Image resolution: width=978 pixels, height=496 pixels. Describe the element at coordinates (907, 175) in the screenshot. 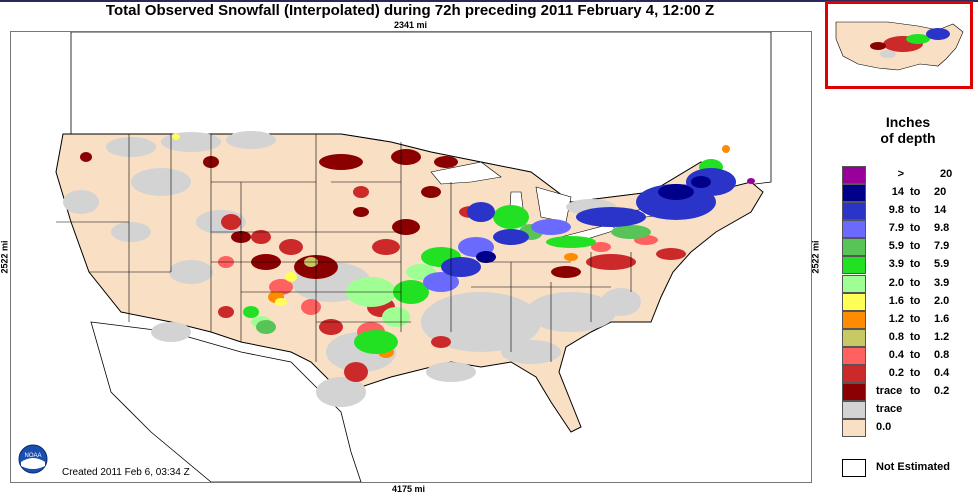

I see `legend-row: >20` at that location.